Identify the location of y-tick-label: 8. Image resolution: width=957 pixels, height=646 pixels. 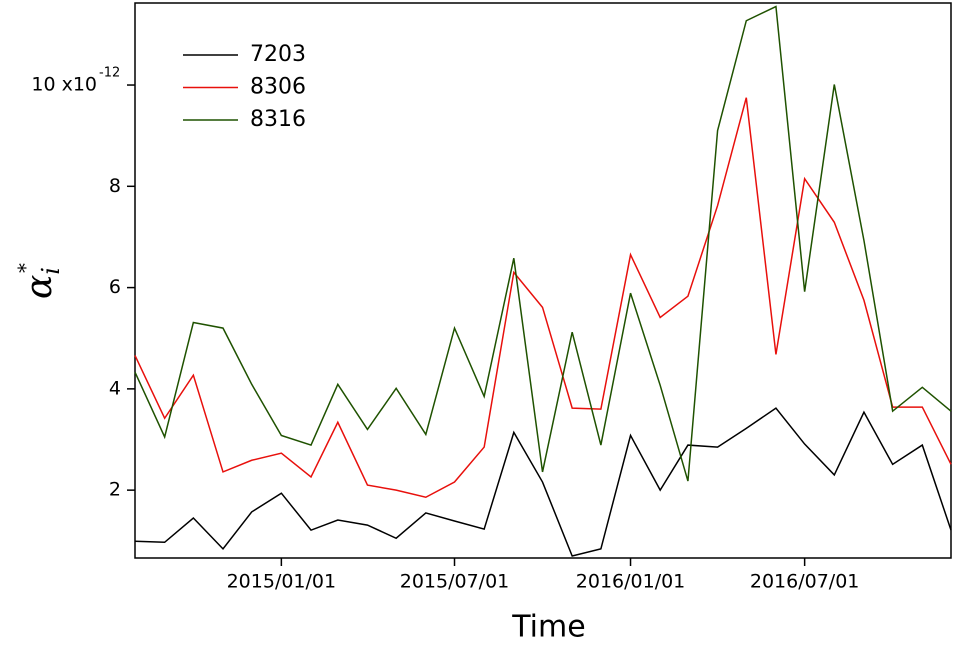
(115, 186).